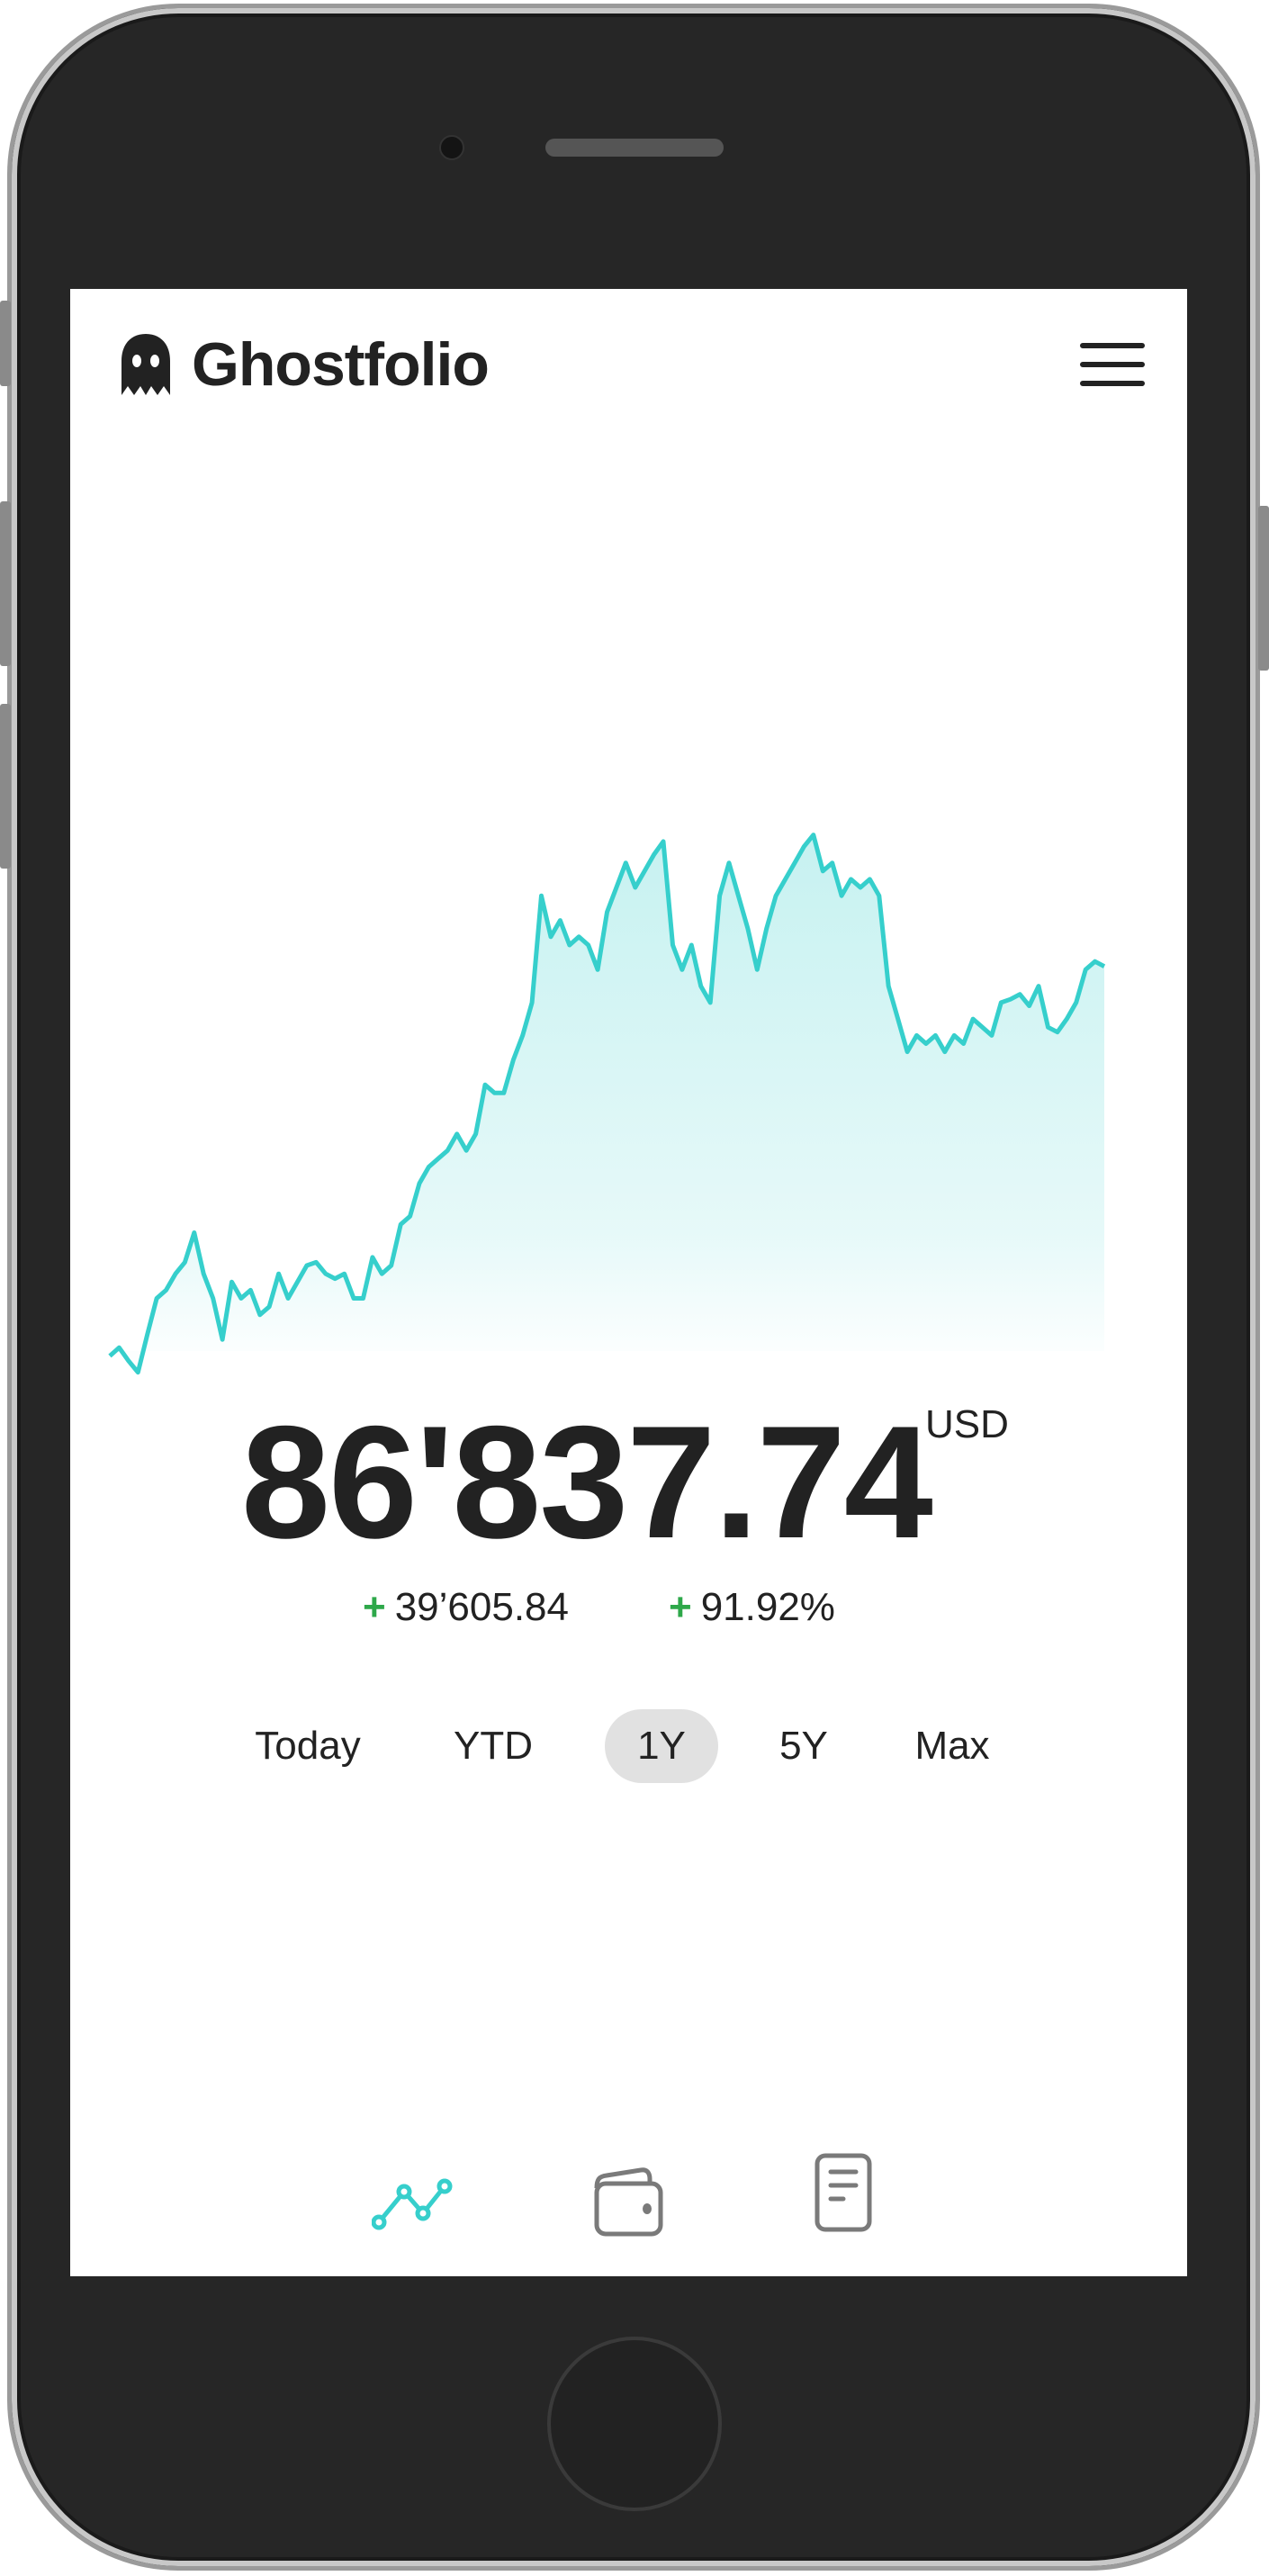 This screenshot has width=1269, height=2576. I want to click on phone-camera, so click(451, 147).